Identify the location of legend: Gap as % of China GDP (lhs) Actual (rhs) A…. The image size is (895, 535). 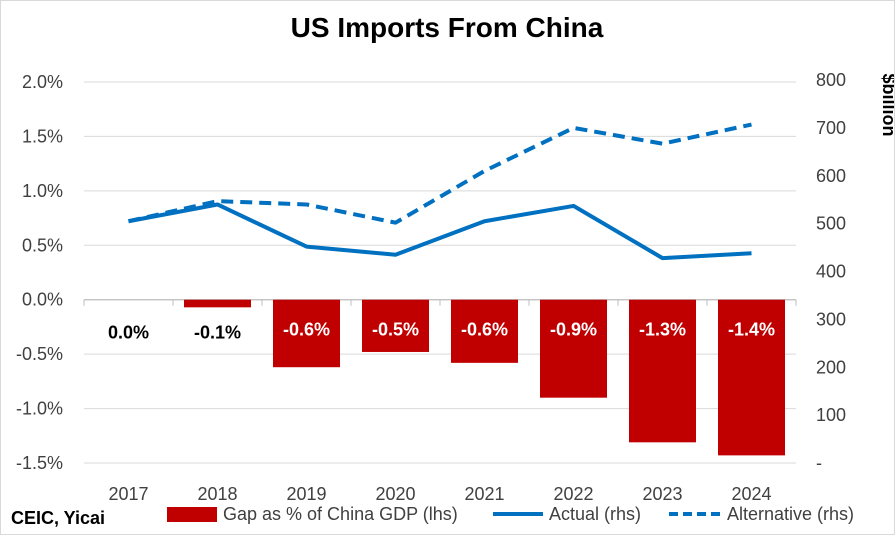
(510, 514).